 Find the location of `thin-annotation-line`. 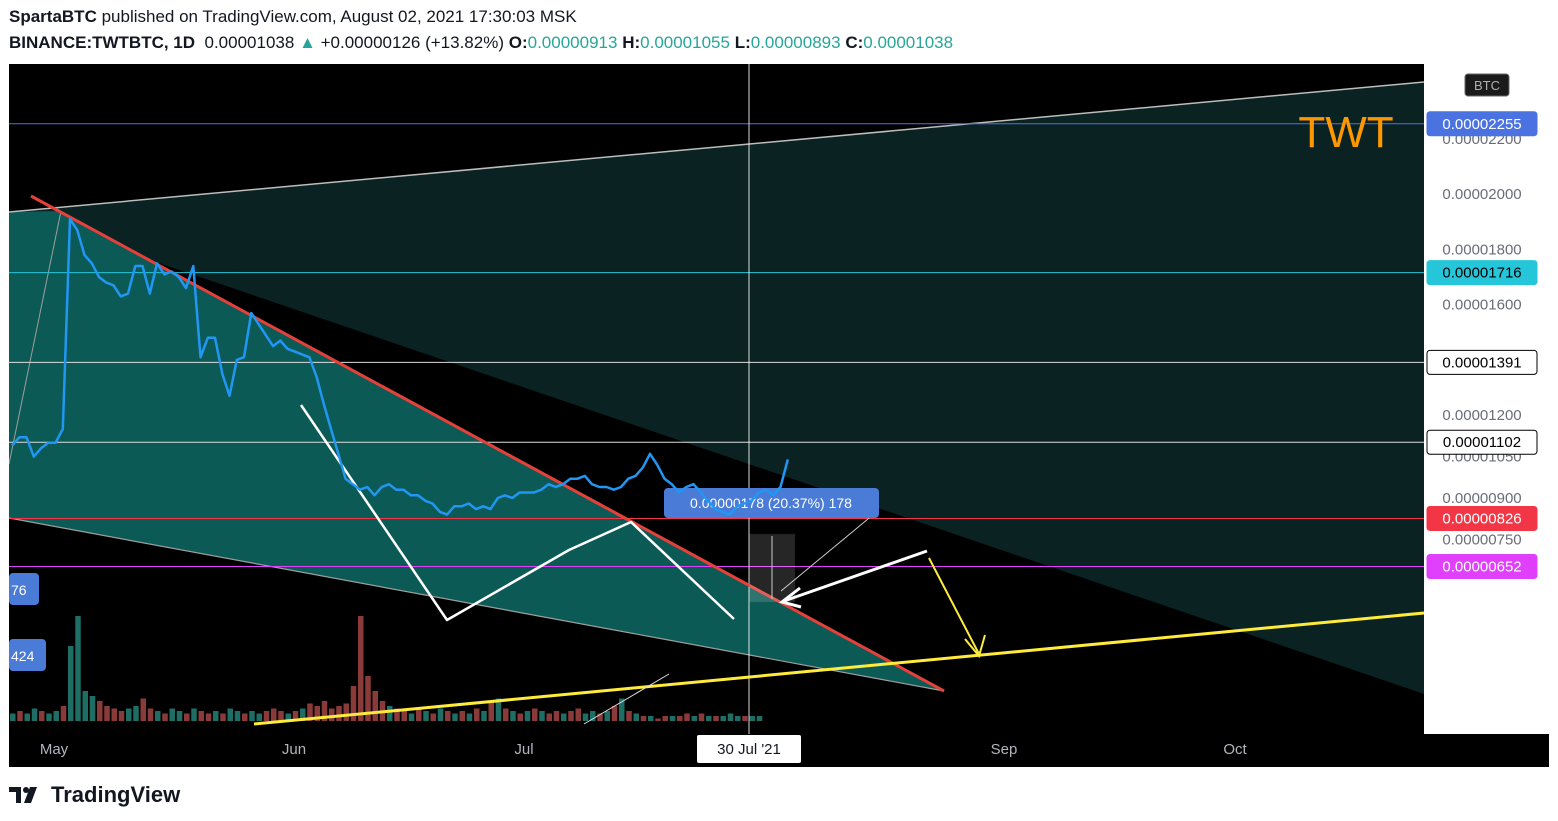

thin-annotation-line is located at coordinates (626, 699).